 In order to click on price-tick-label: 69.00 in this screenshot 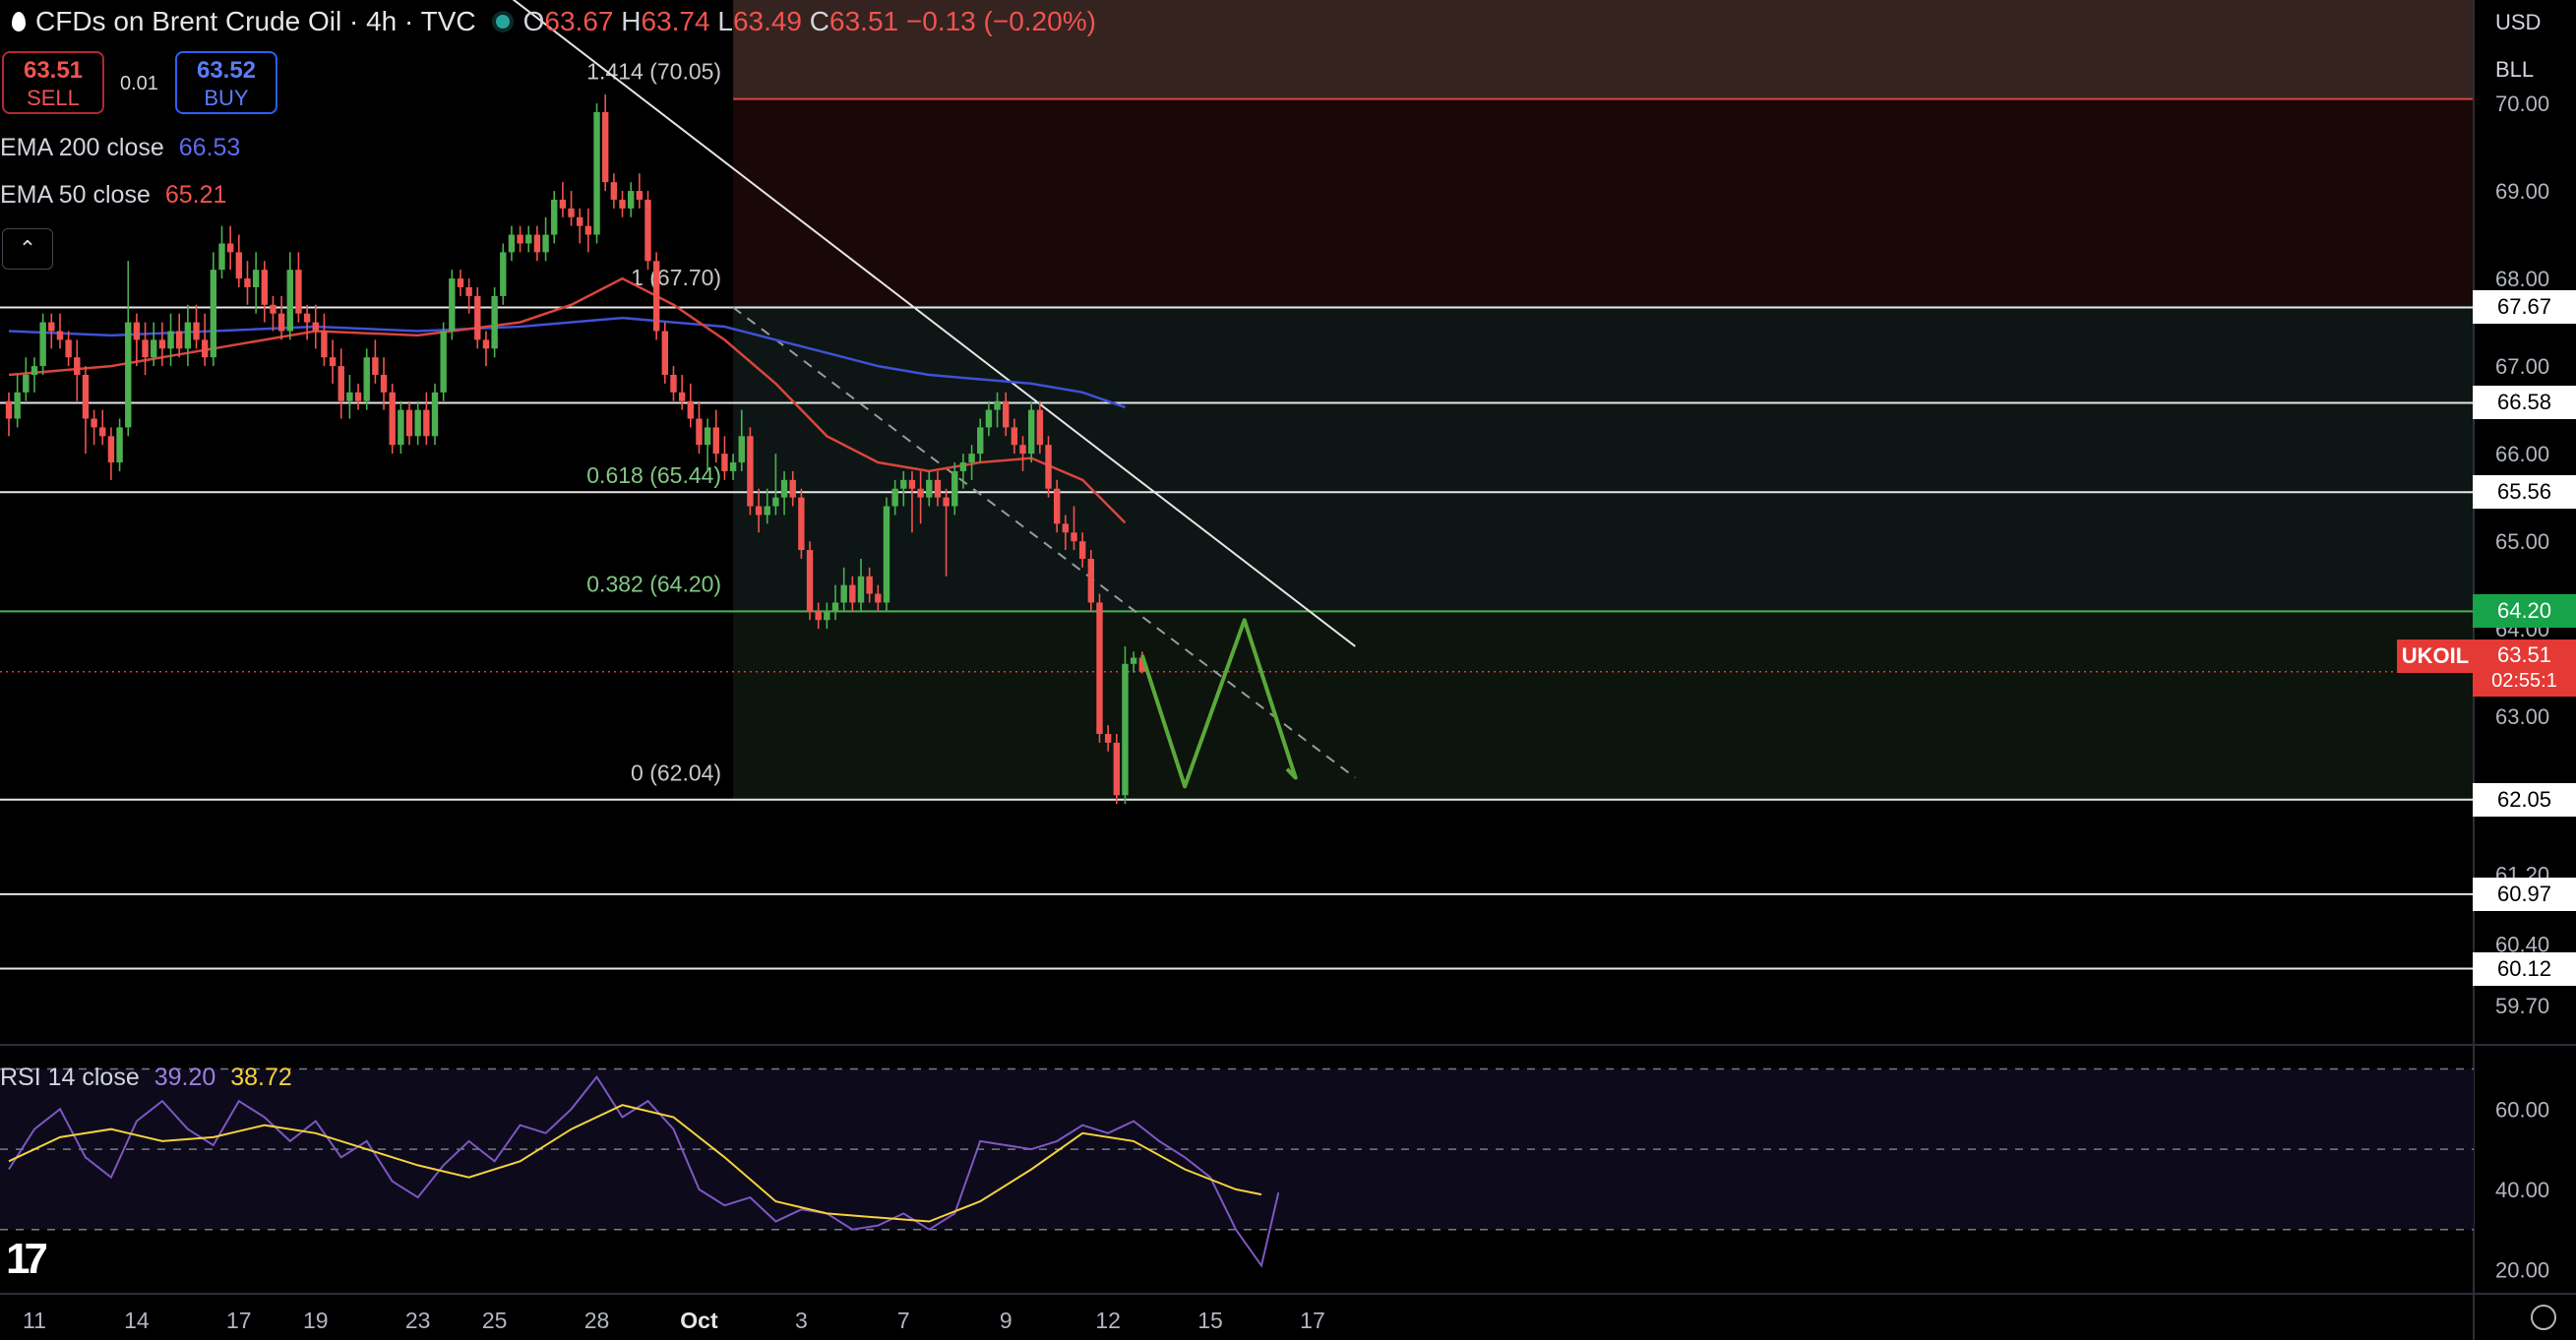, I will do `click(2522, 191)`.